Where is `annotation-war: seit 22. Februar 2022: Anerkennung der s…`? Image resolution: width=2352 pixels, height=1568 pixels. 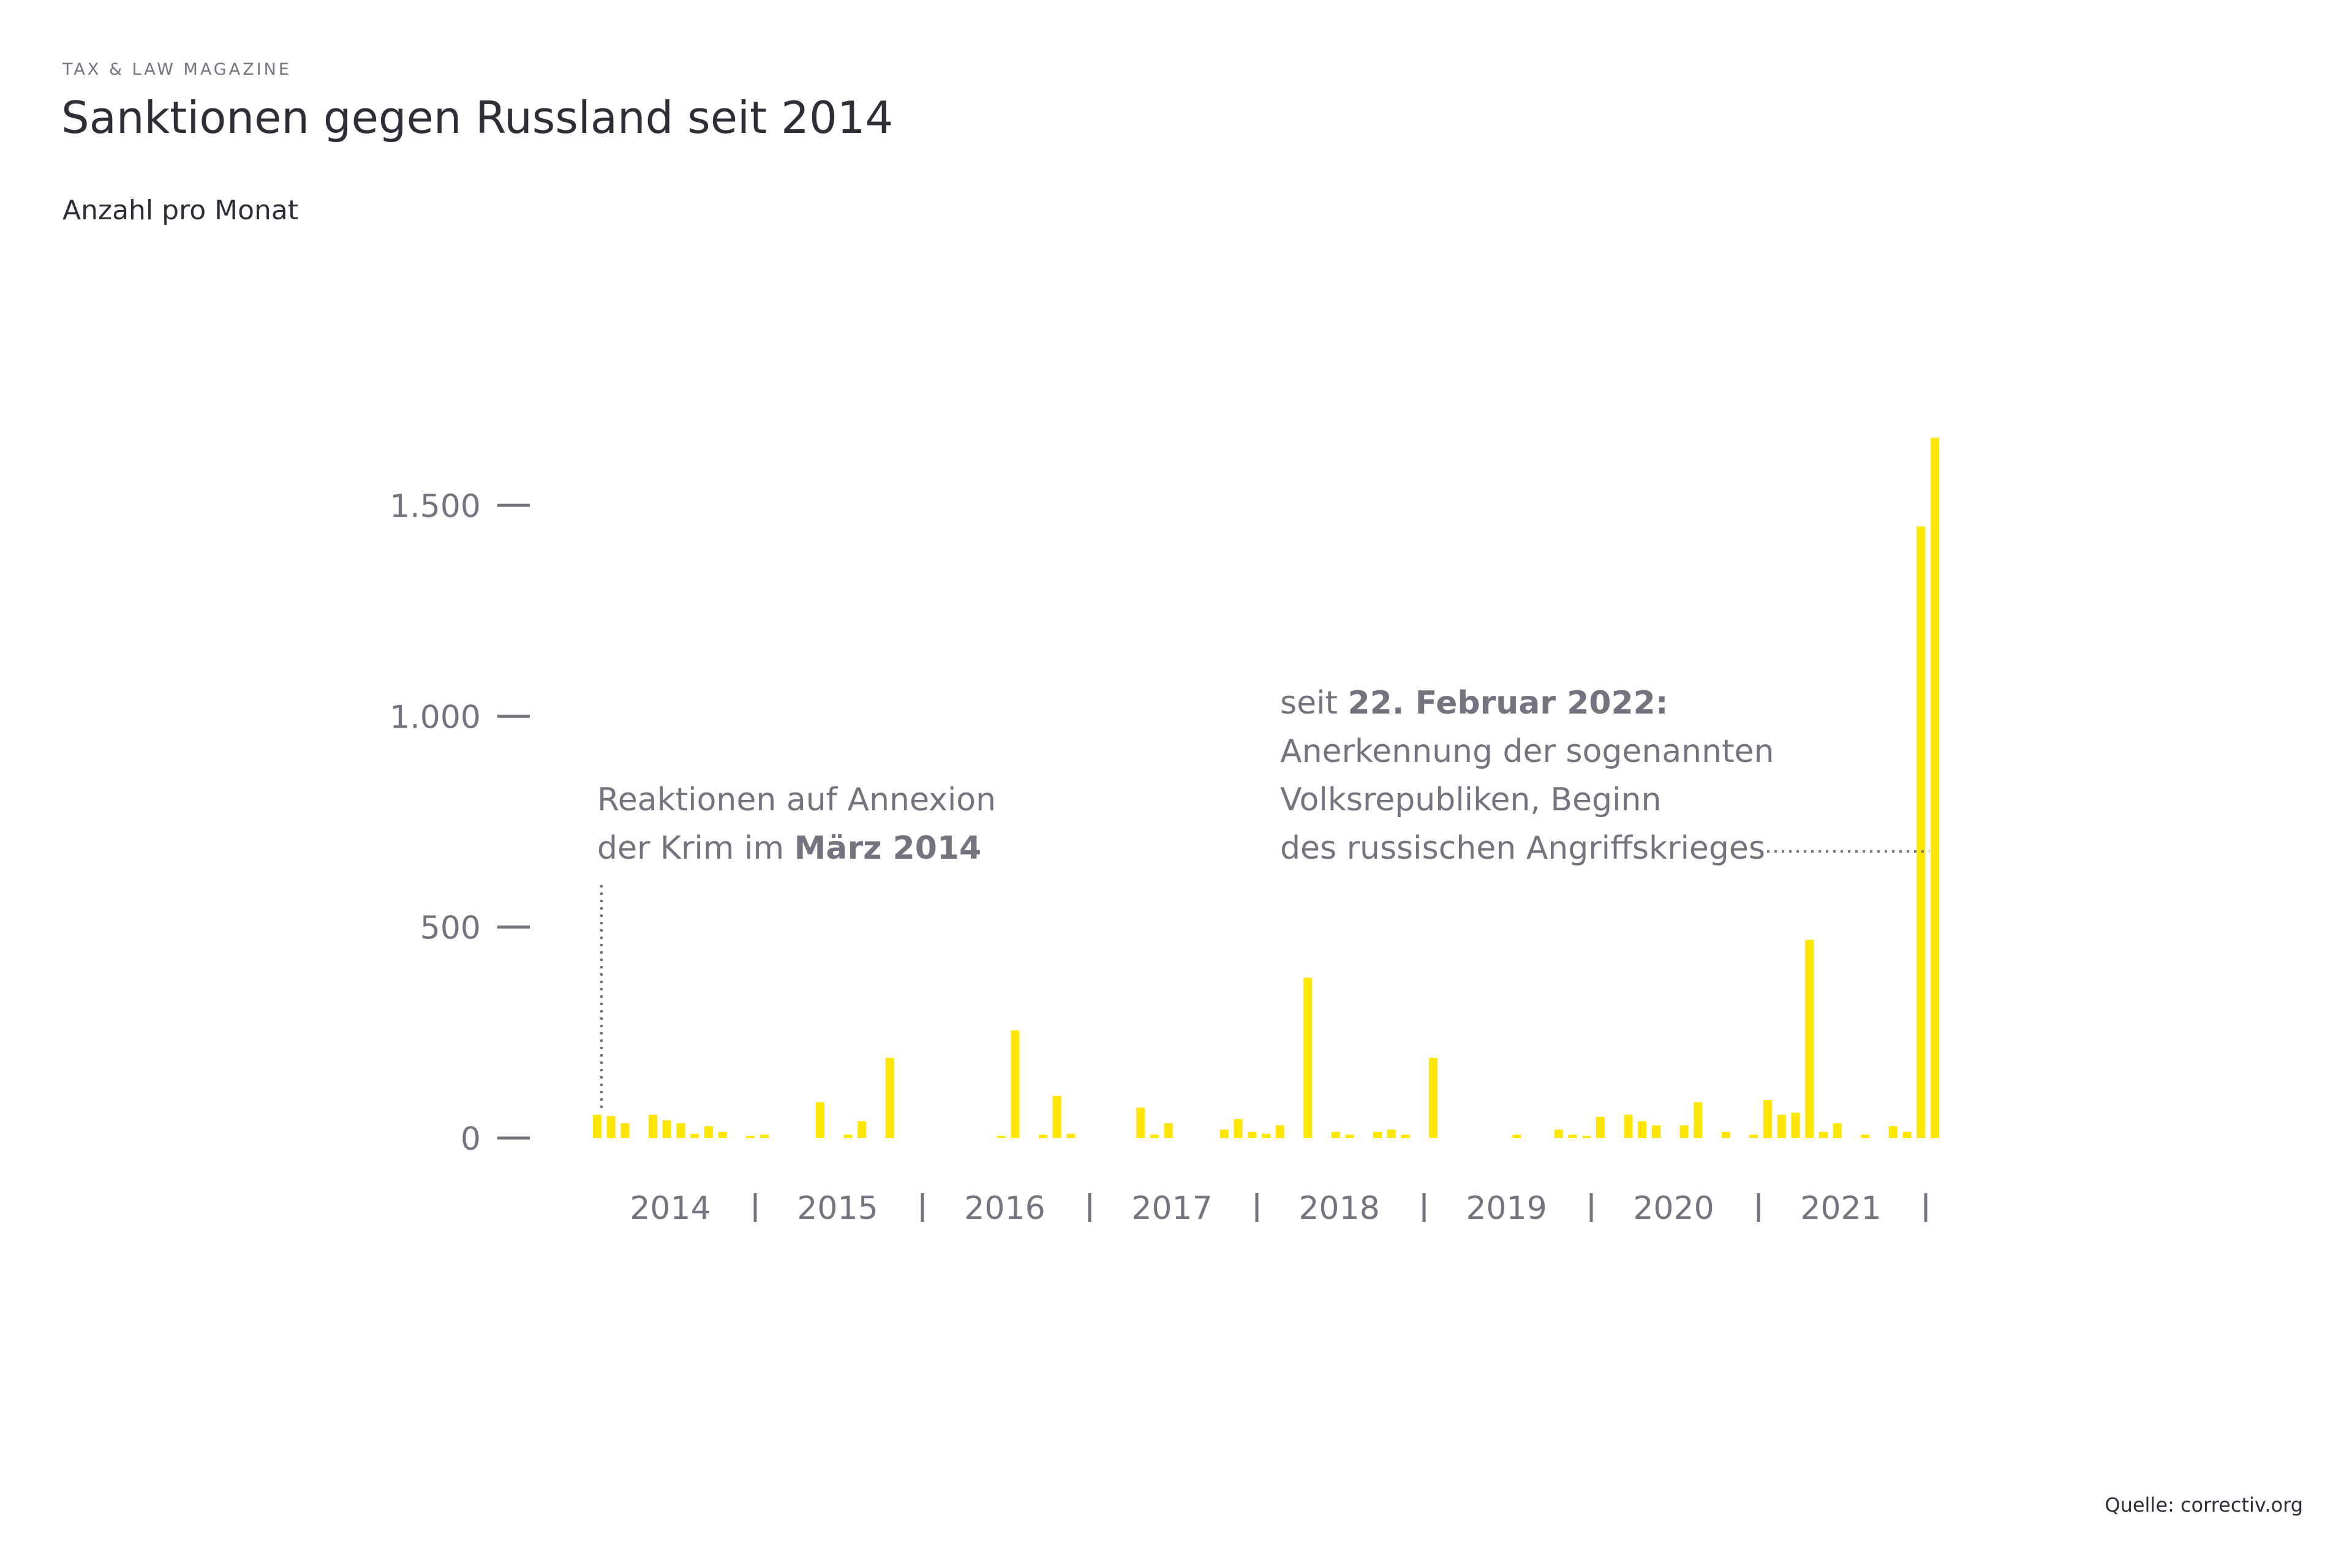
annotation-war: seit 22. Februar 2022: Anerkennung der s… is located at coordinates (1605, 776).